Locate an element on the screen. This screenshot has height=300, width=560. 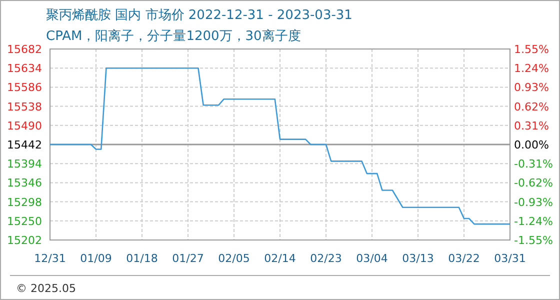
y2-tick-label: -1.55% is located at coordinates (533, 240).